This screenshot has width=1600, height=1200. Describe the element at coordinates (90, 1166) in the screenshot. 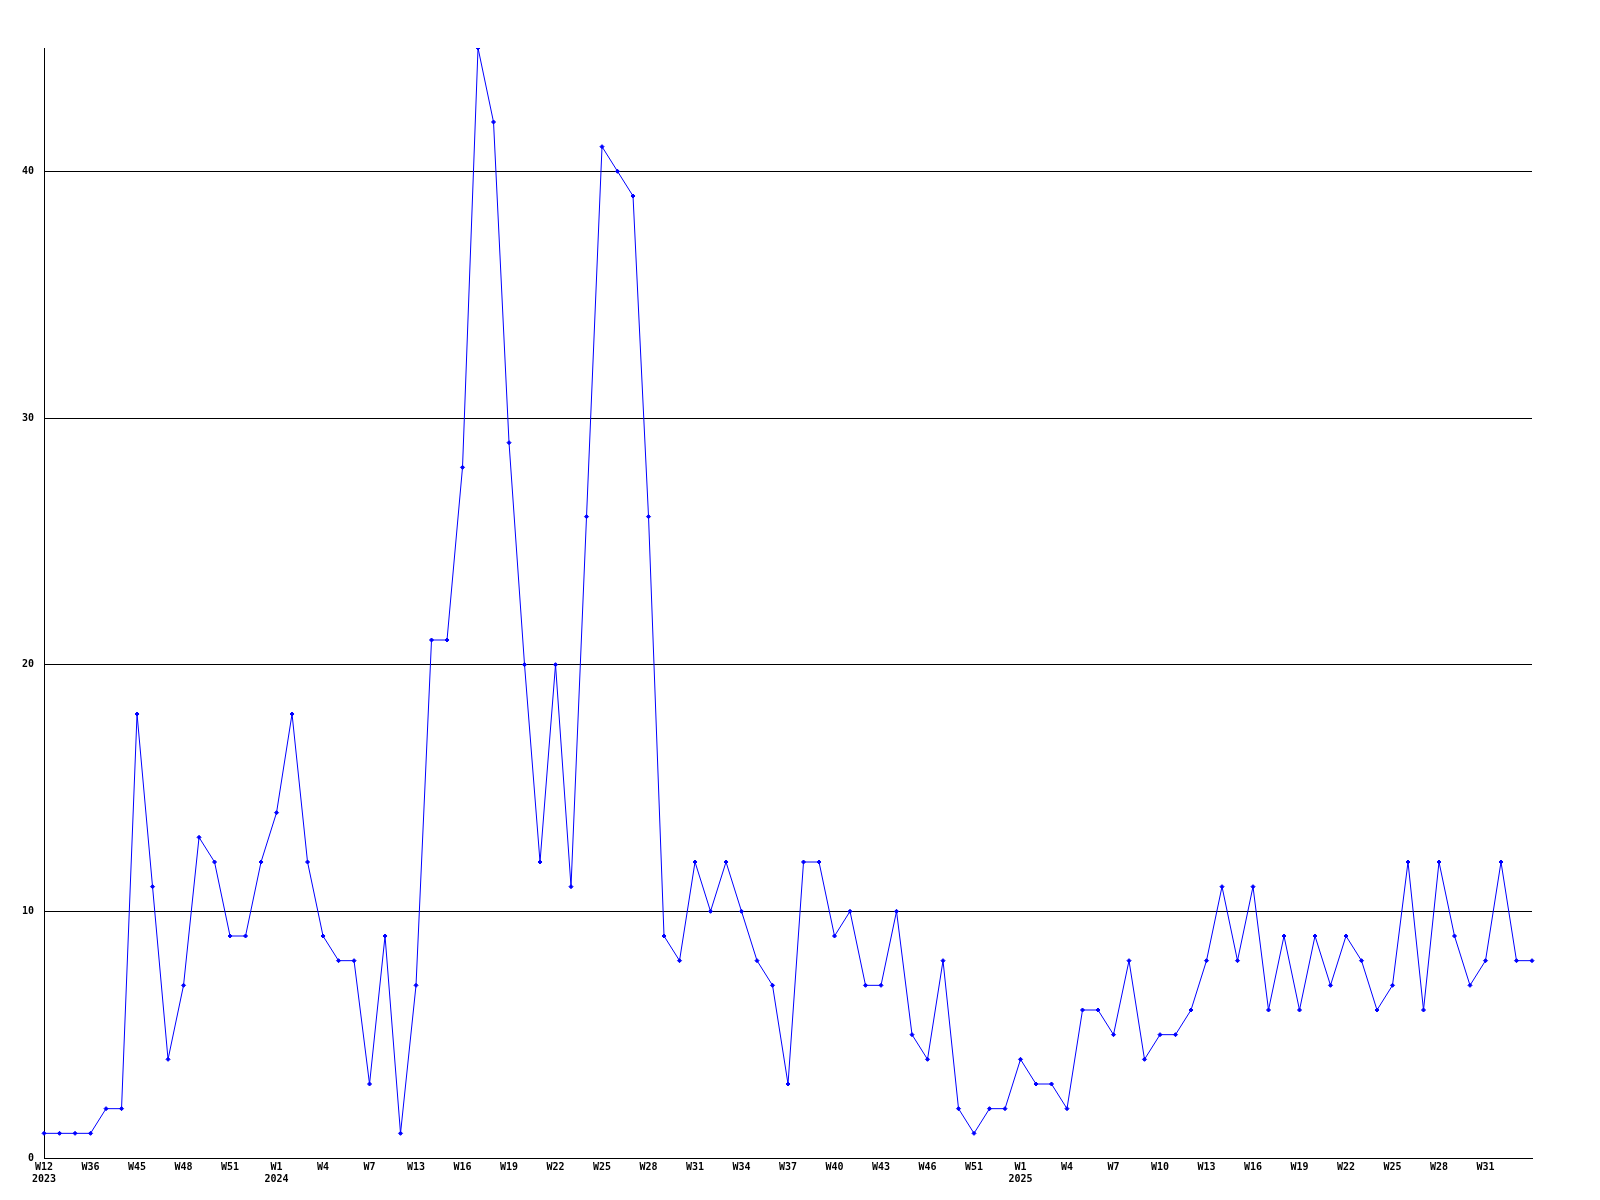

I see `x-tick-label: W36` at that location.